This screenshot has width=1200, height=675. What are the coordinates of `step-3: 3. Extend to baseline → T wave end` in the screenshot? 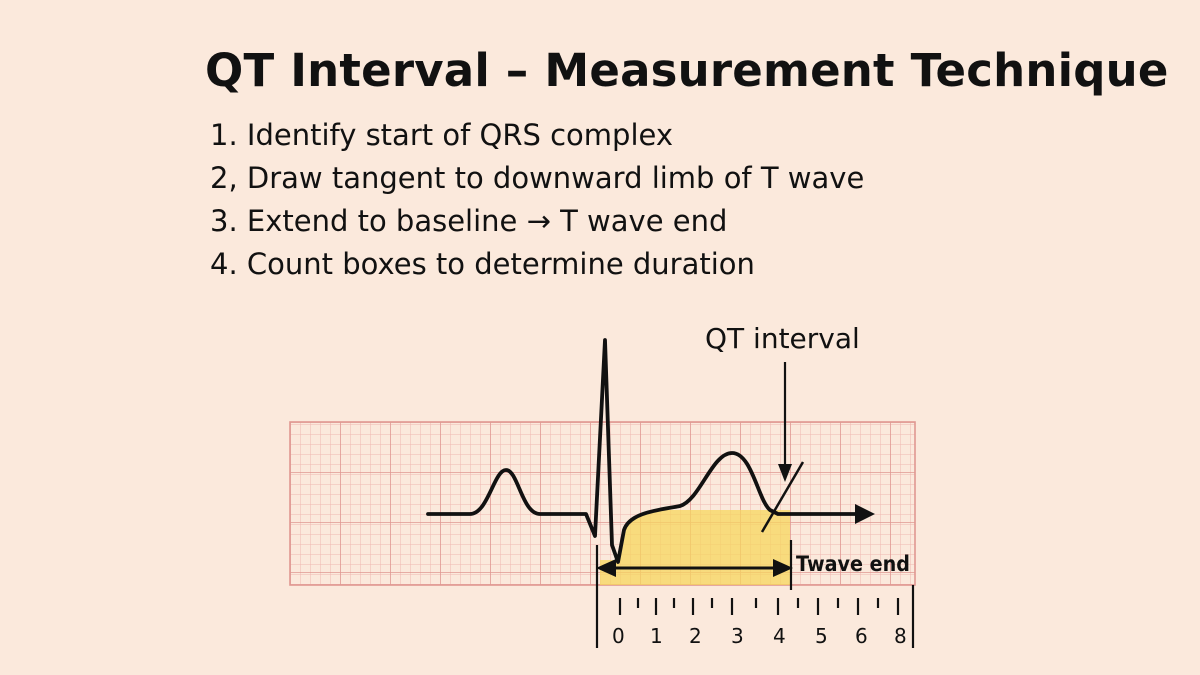 It's located at (469, 221).